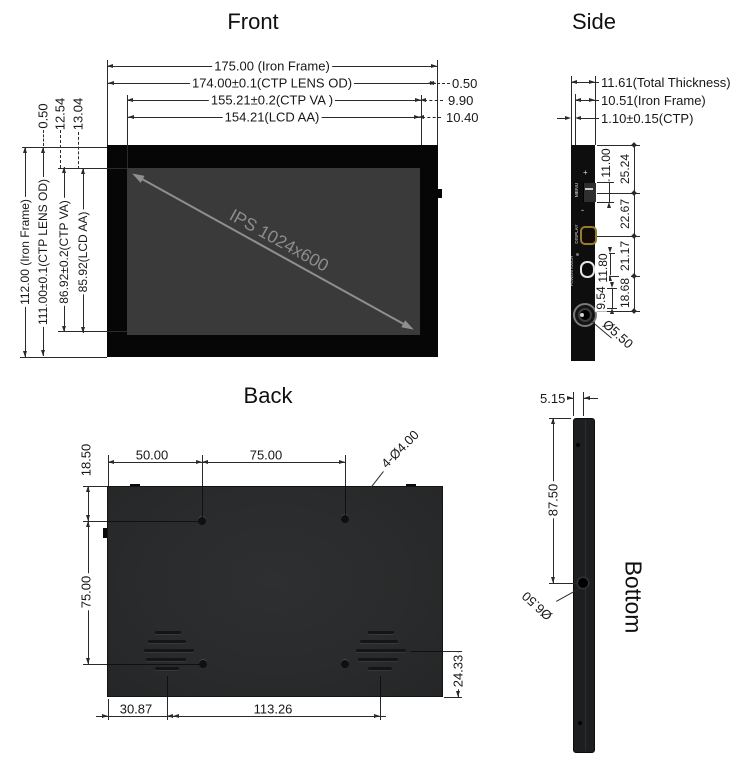 This screenshot has height=770, width=741. What do you see at coordinates (25, 252) in the screenshot?
I see `dim-iron-height: 112.00 (Iron Frame)` at bounding box center [25, 252].